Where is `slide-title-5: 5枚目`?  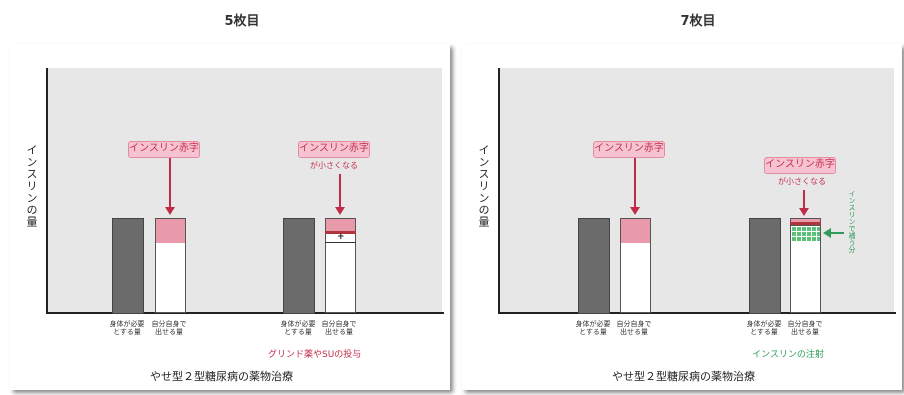 slide-title-5: 5枚目 is located at coordinates (242, 21).